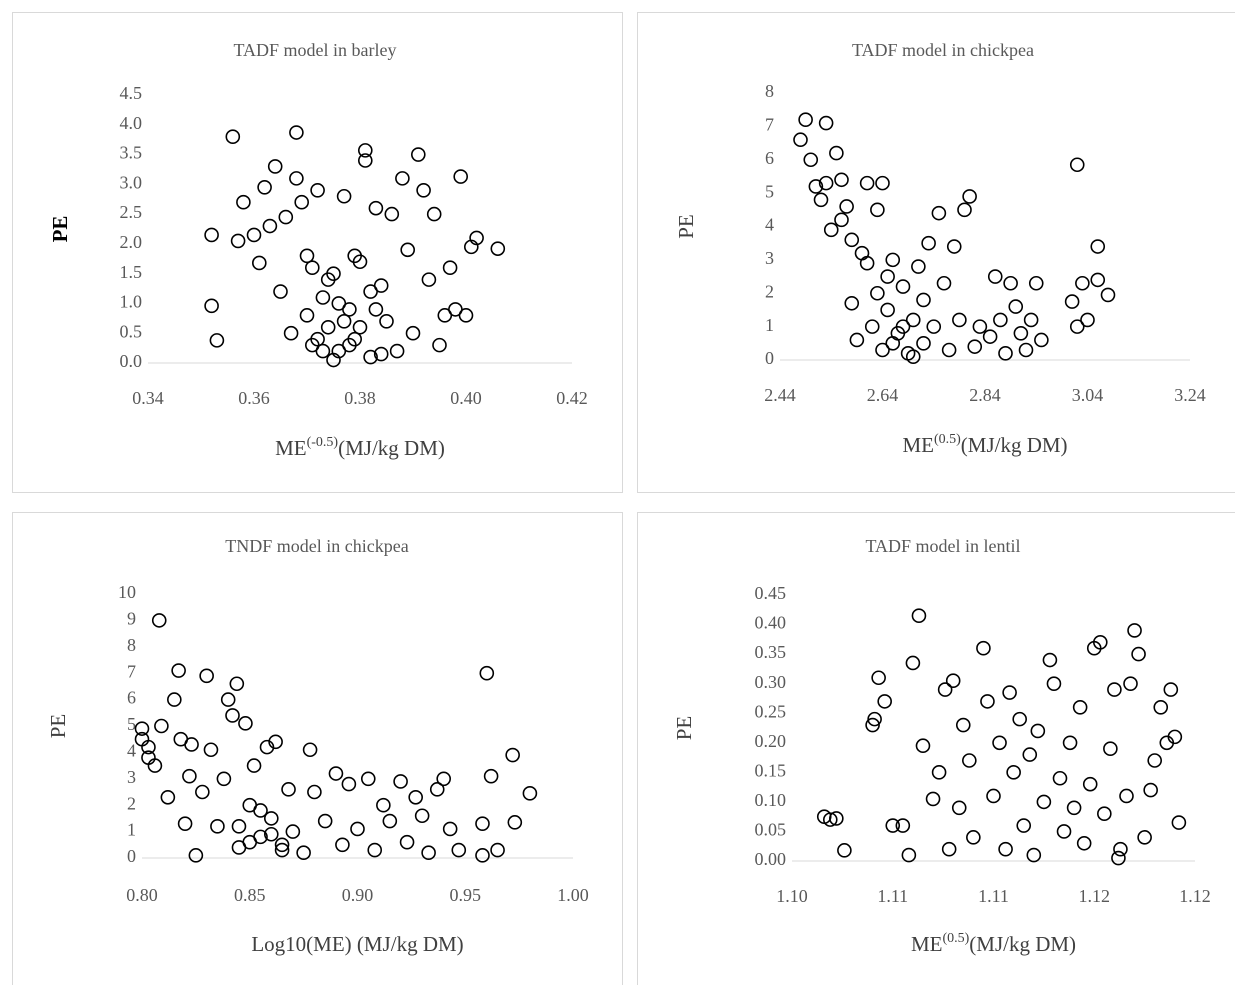 Image resolution: width=1235 pixels, height=985 pixels. What do you see at coordinates (771, 741) in the screenshot?
I see `y-tick-label: 0.20` at bounding box center [771, 741].